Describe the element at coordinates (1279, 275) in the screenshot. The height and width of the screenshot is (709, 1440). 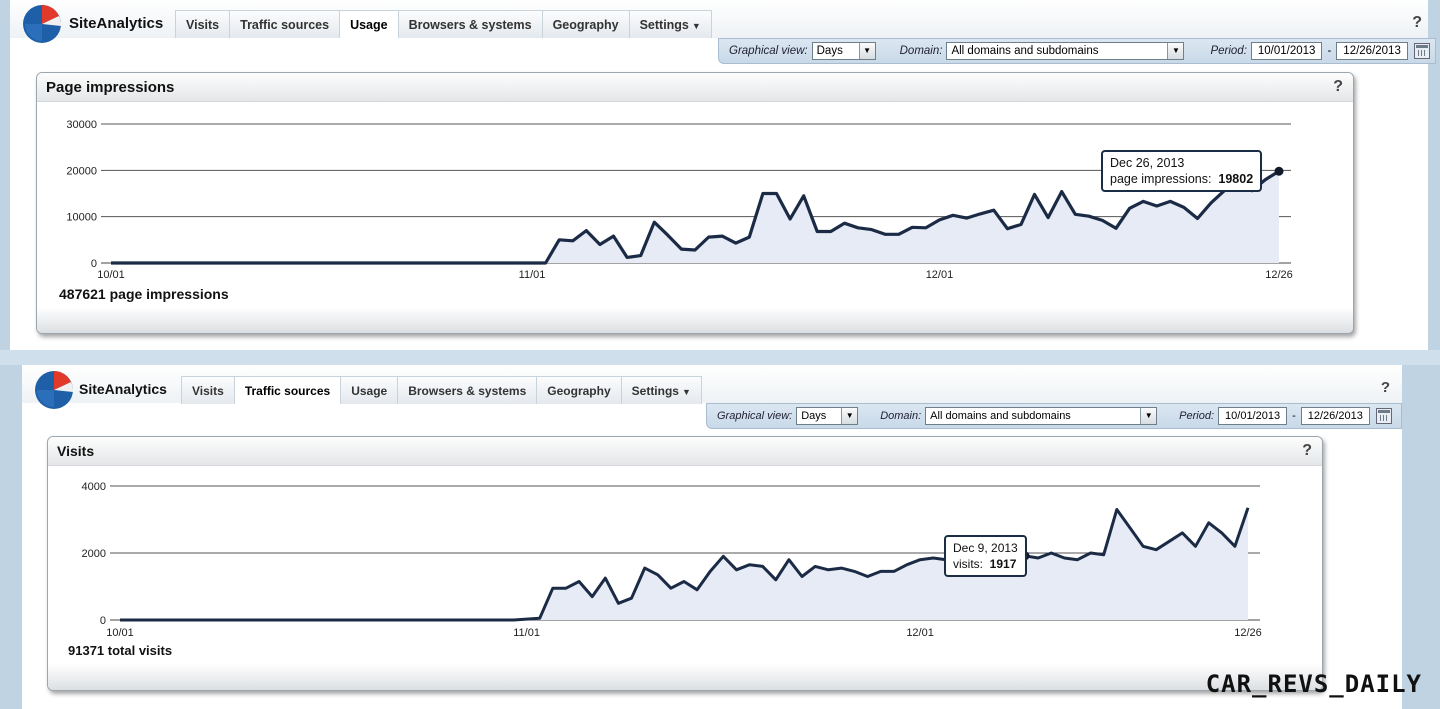
I see `x-tick-label: 12/26` at that location.